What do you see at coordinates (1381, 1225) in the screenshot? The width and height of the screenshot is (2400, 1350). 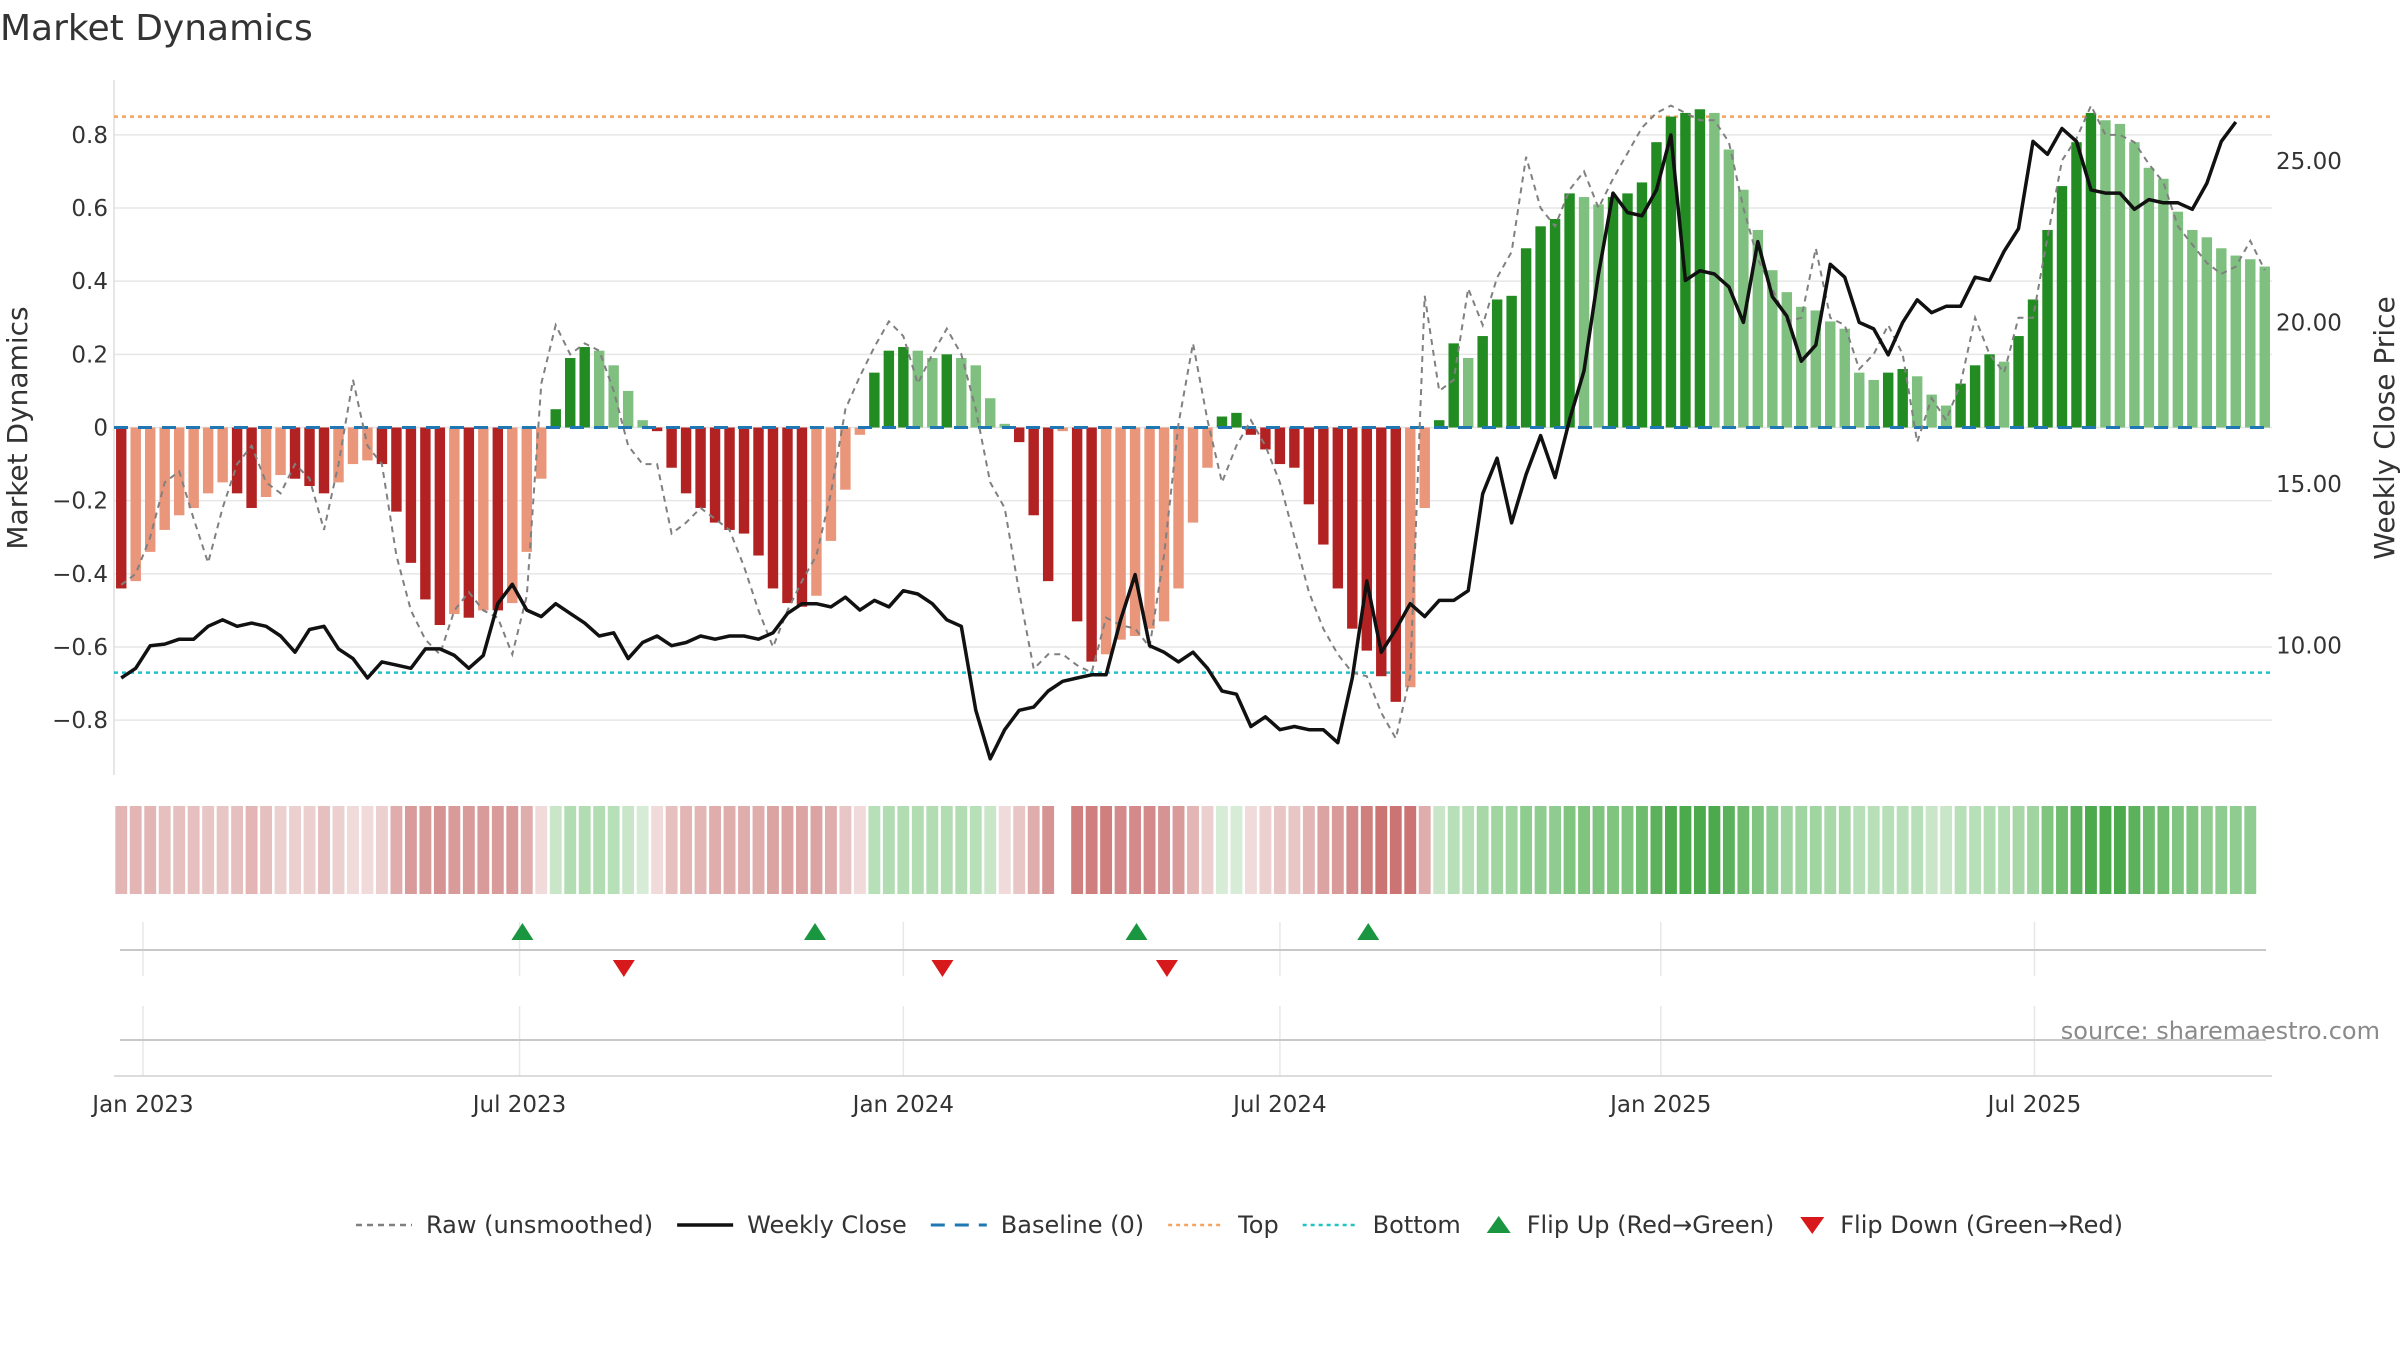 I see `legend-item-bottom: Bottom` at bounding box center [1381, 1225].